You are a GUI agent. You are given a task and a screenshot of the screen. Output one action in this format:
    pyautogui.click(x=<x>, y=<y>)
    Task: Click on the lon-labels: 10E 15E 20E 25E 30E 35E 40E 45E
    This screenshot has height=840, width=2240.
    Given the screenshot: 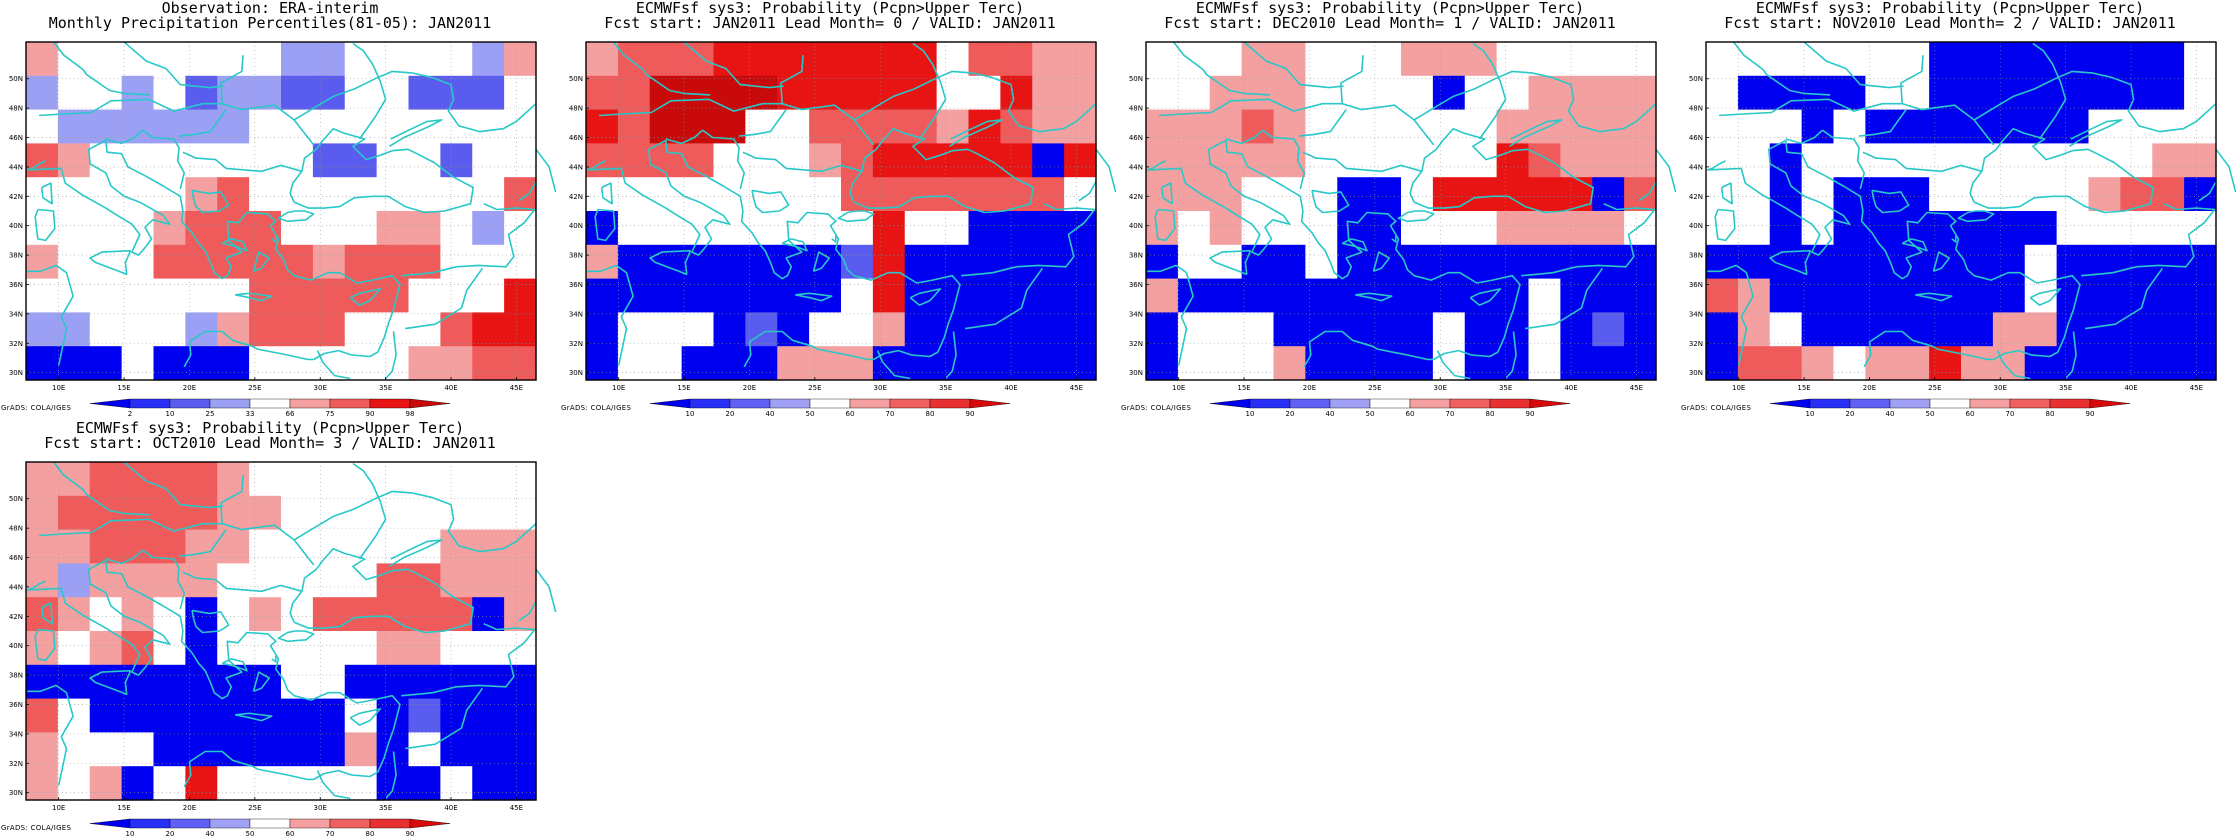 What is the action you would take?
    pyautogui.click(x=287, y=804)
    